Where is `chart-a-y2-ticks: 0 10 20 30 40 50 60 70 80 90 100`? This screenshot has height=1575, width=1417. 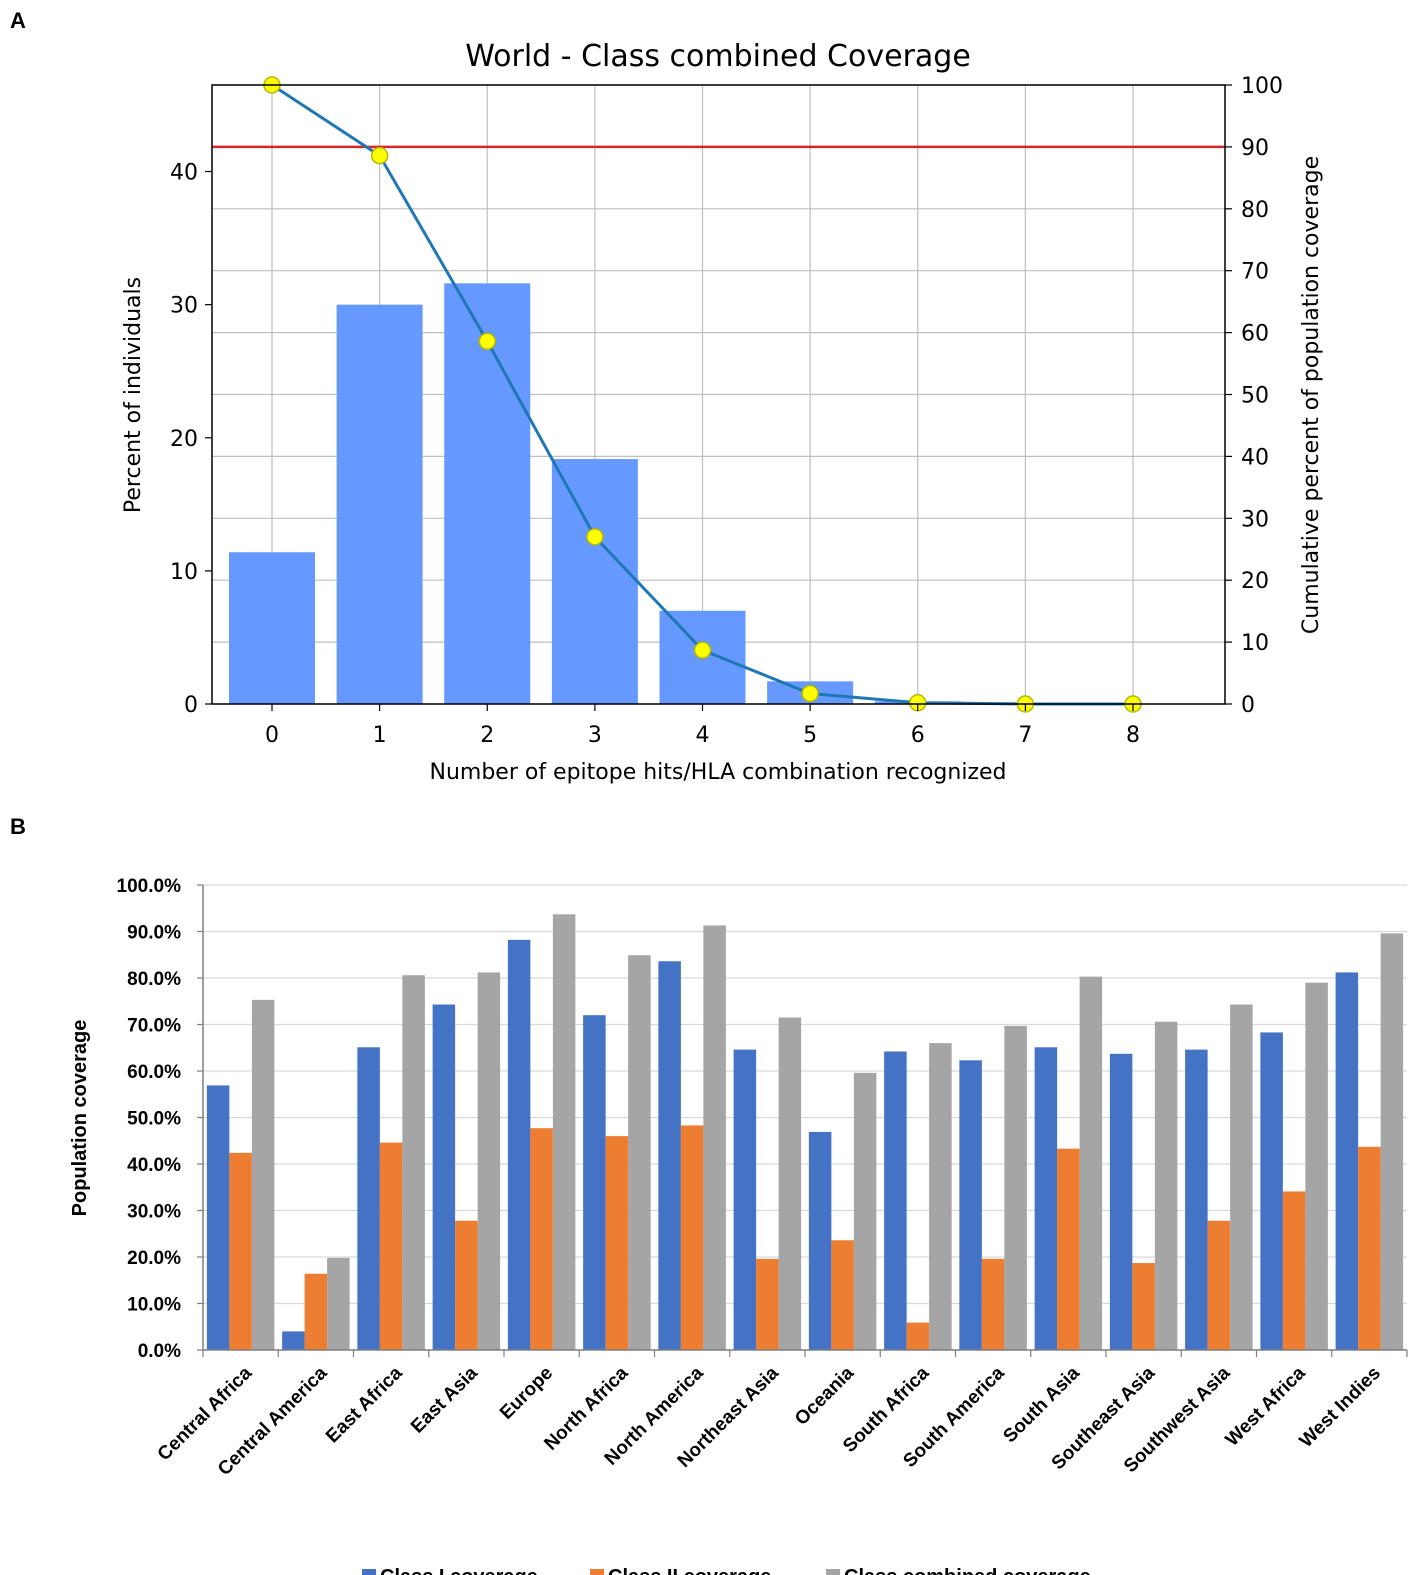 chart-a-y2-ticks: 0 10 20 30 40 50 60 70 80 90 100 is located at coordinates (1254, 396).